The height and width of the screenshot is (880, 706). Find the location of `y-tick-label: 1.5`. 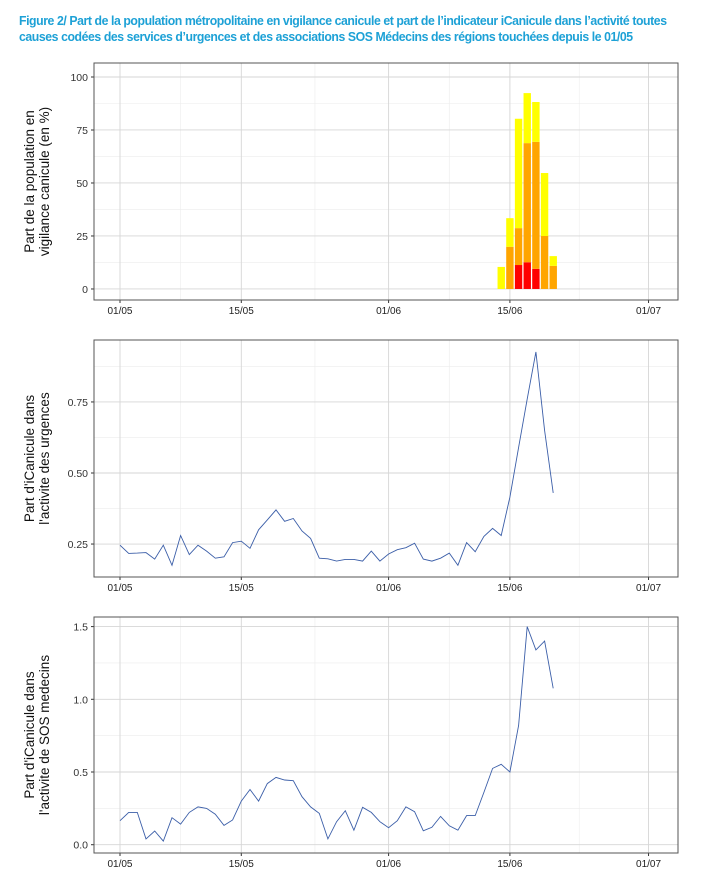

y-tick-label: 1.5 is located at coordinates (80, 628).